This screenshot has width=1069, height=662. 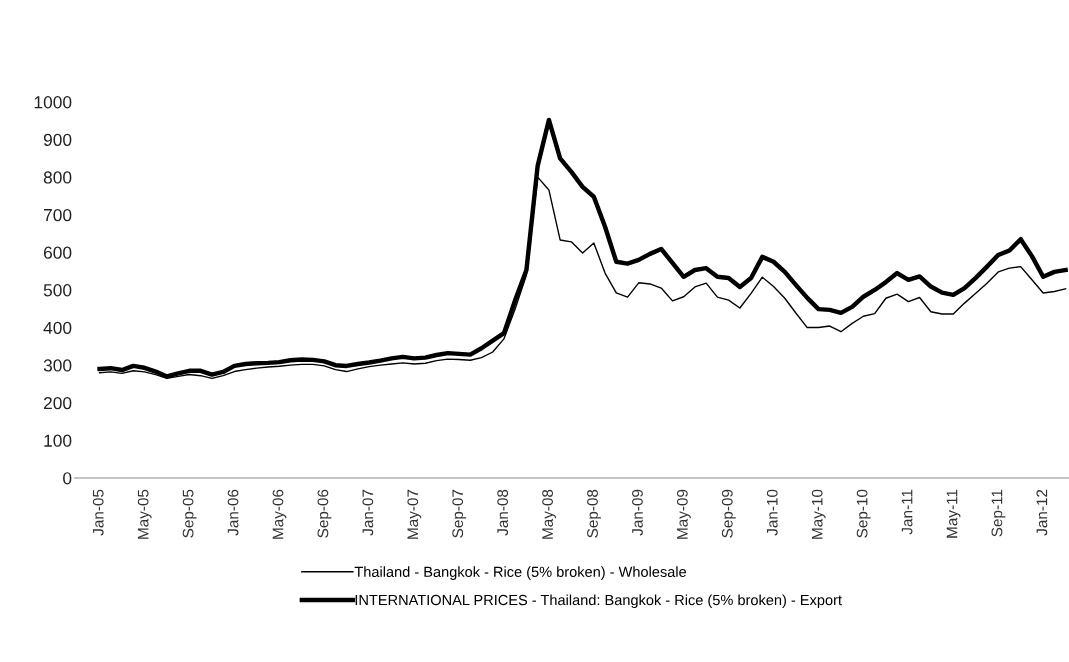 I want to click on x-tick-label: May-08, so click(x=549, y=514).